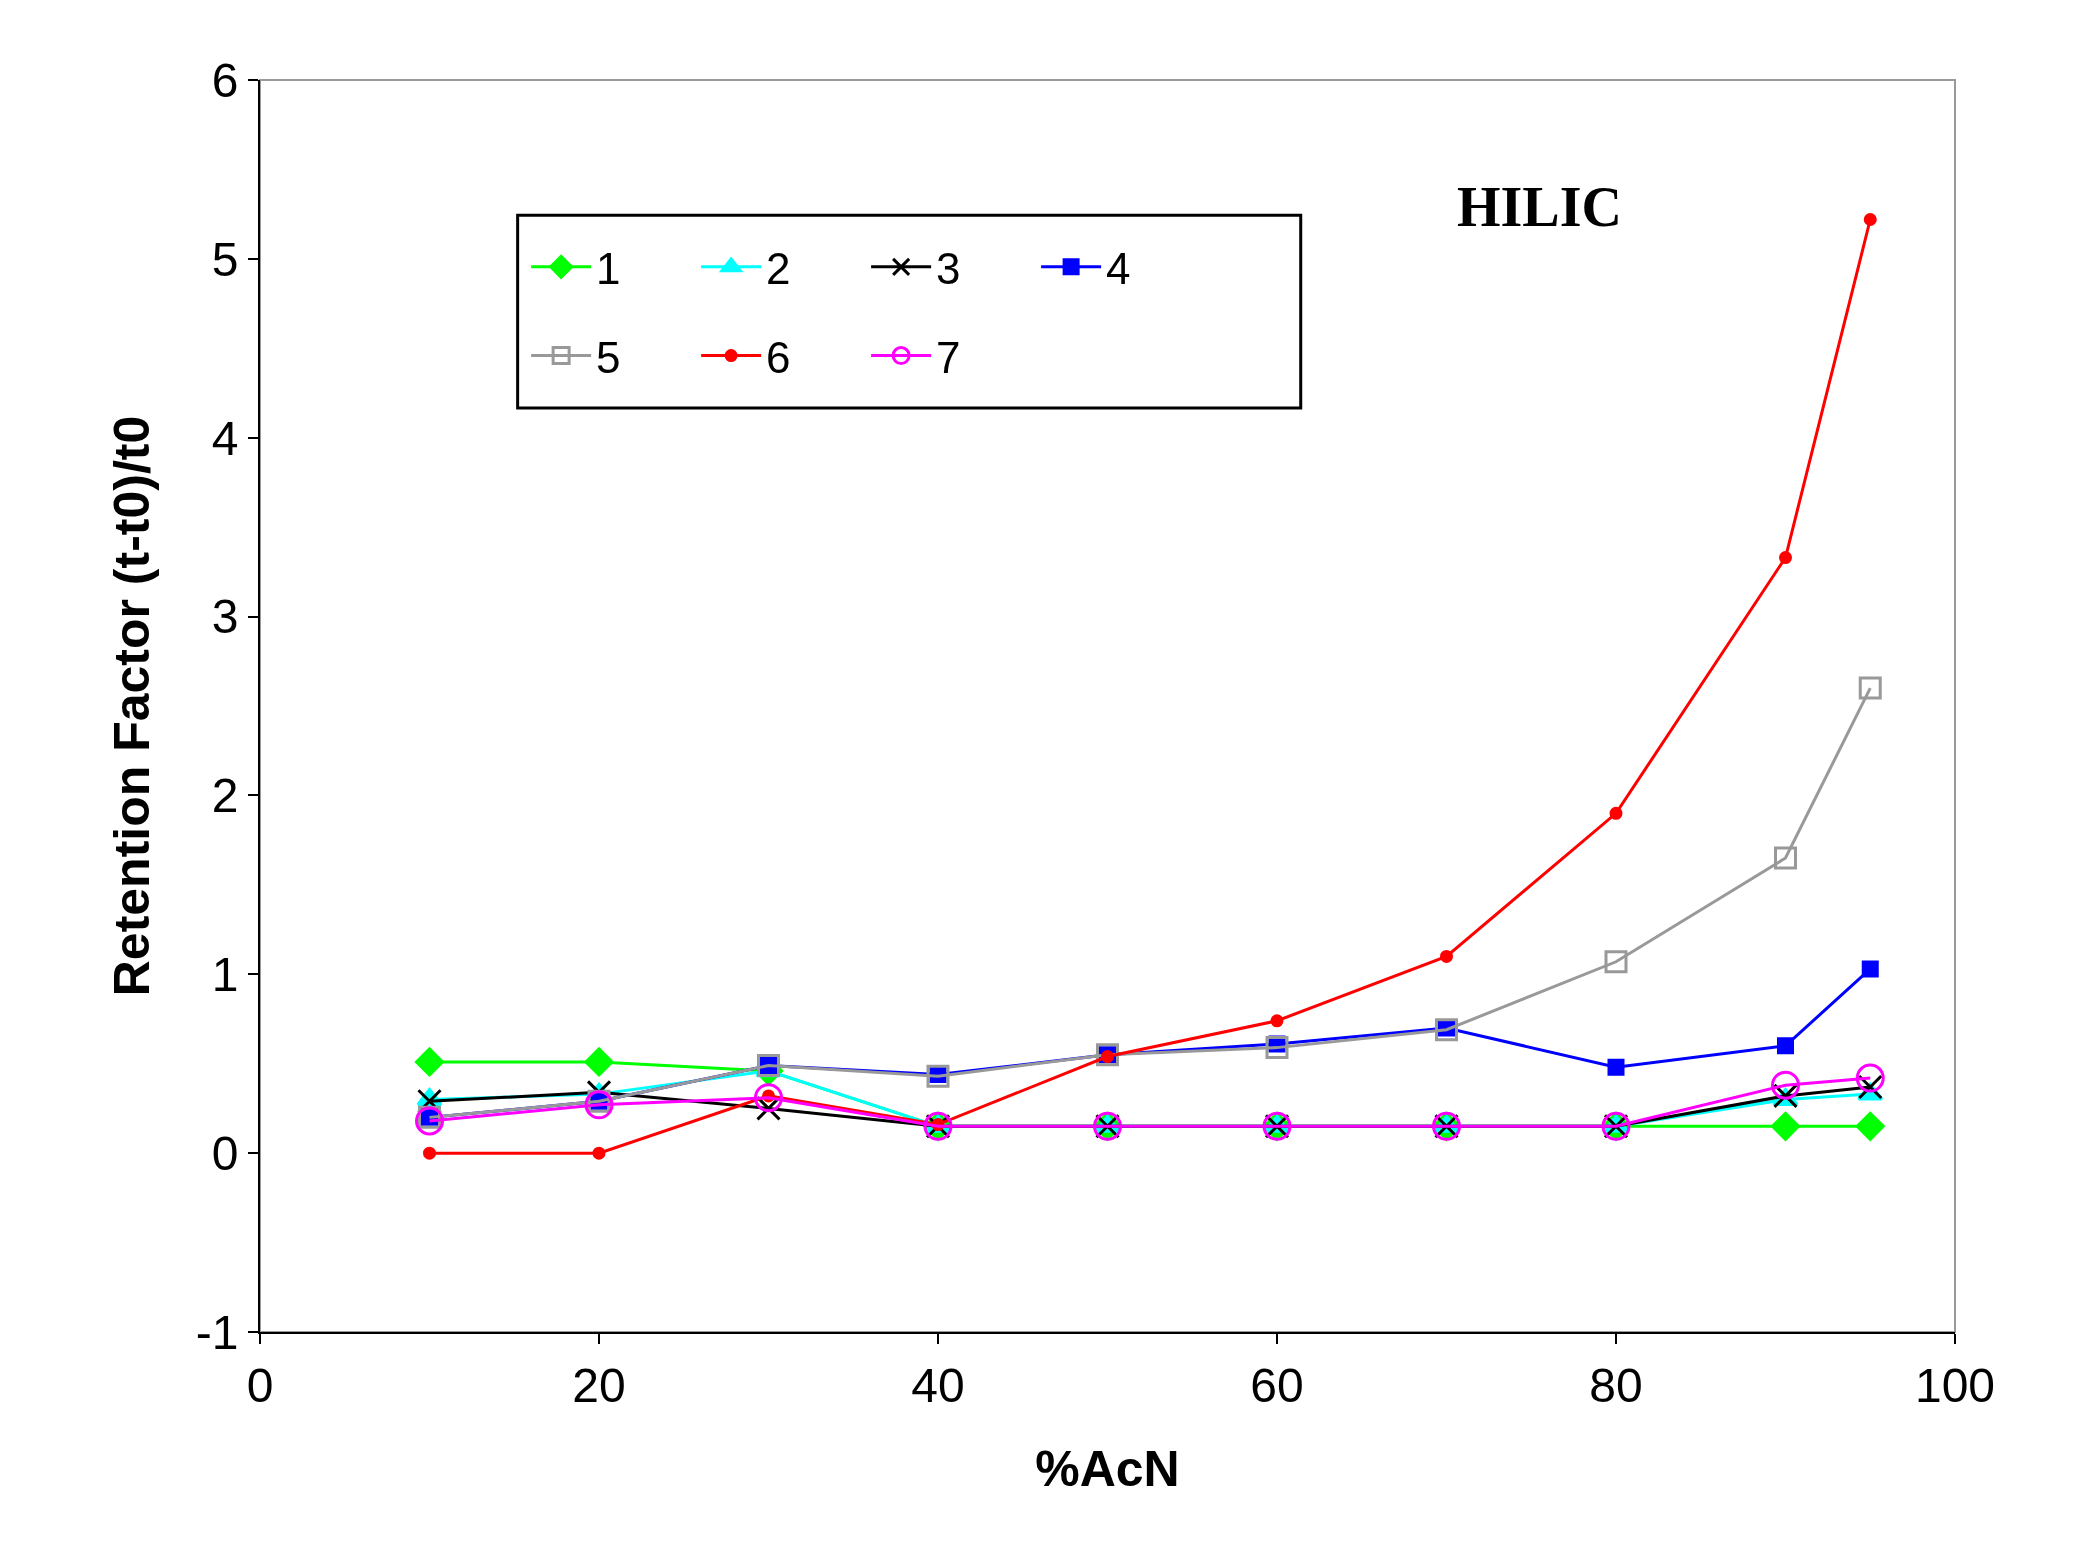 This screenshot has width=2075, height=1562. Describe the element at coordinates (1616, 1385) in the screenshot. I see `x-tick-label: 80` at that location.